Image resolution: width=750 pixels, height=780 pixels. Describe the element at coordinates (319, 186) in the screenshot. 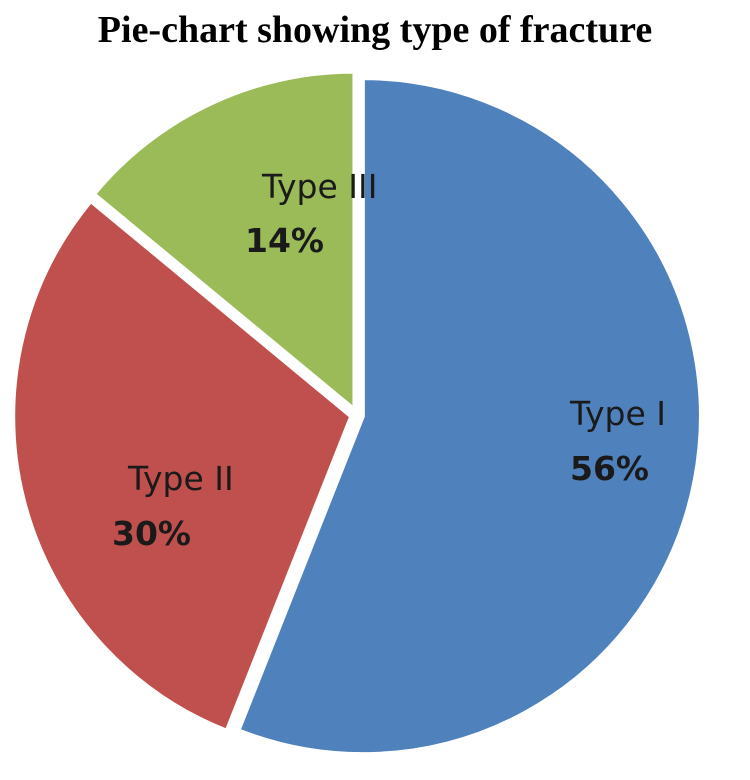

I see `slice-label: Type III` at that location.